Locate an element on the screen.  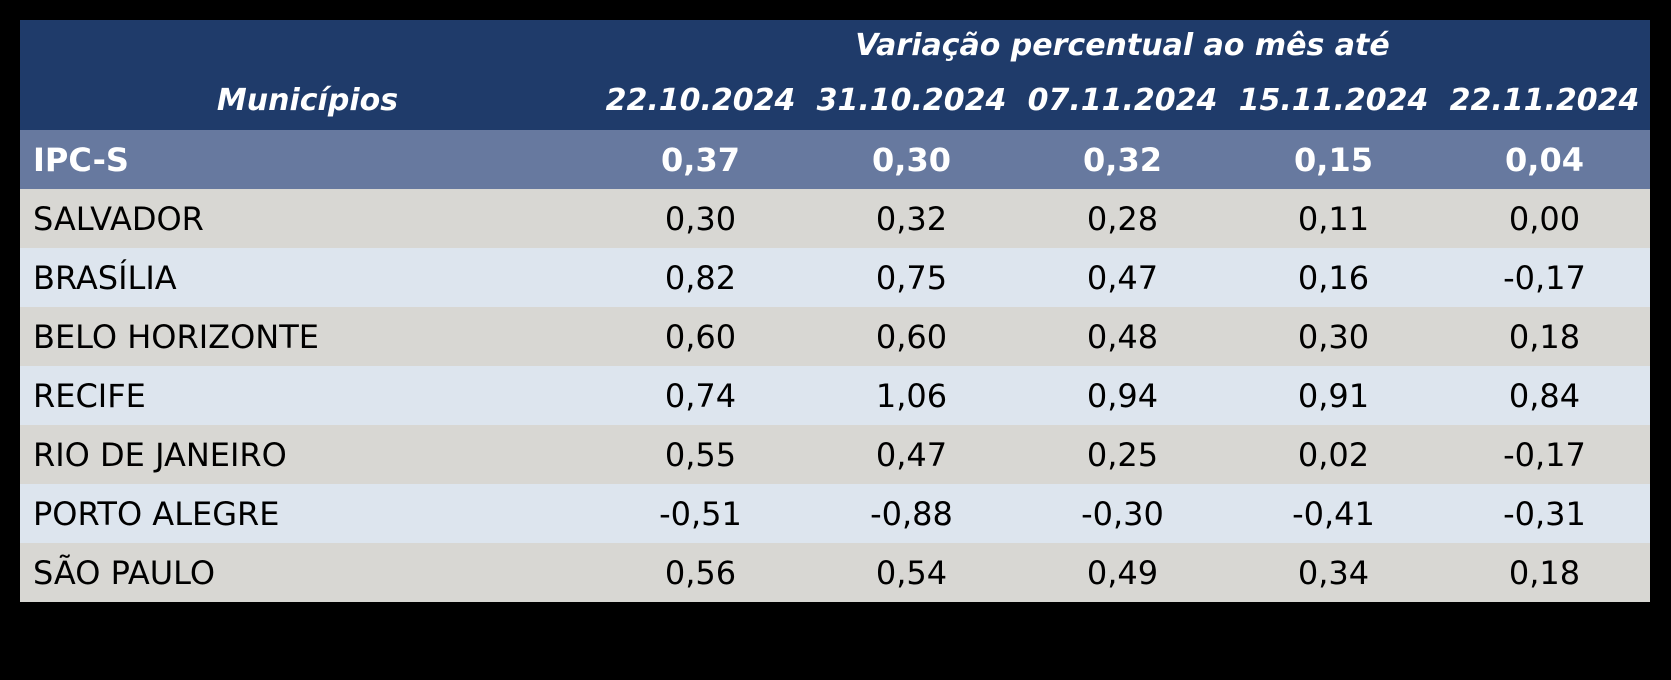
cell-value: 0,25 is located at coordinates (1122, 454).